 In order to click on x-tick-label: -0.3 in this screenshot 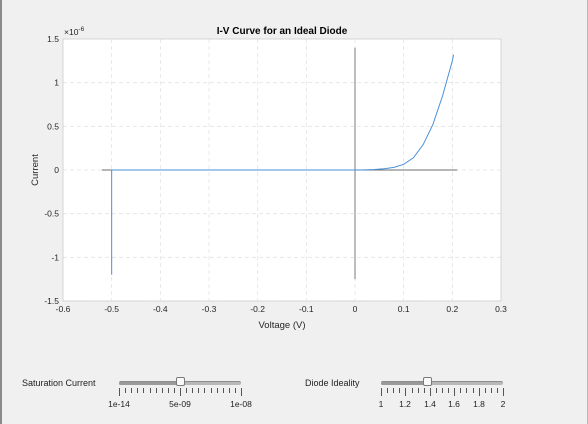, I will do `click(209, 309)`.